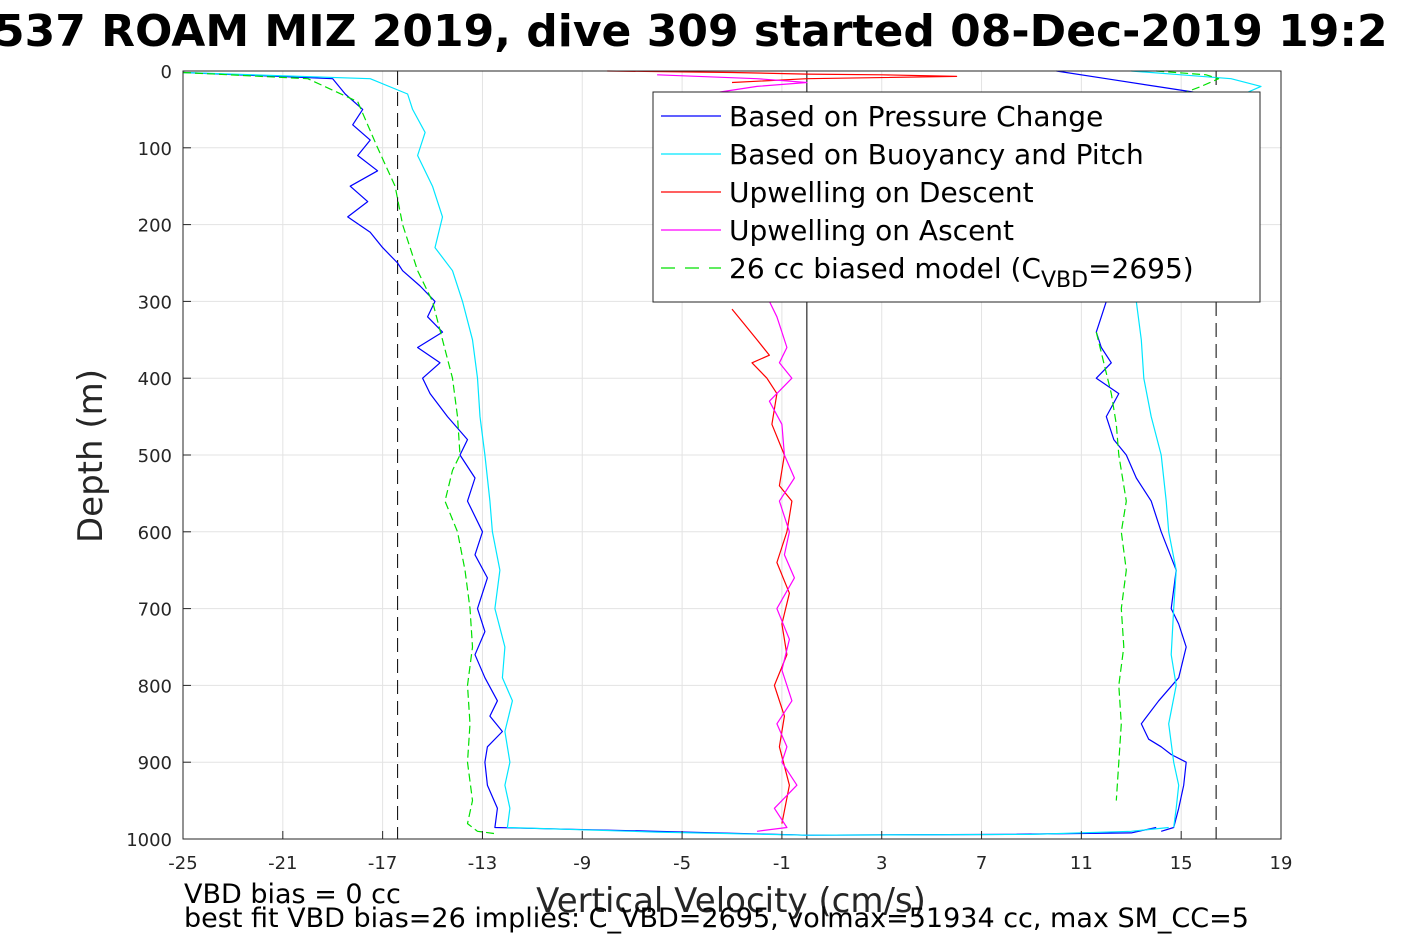  I want to click on y-axis-ticks: 0 100 200 300 400 500 600 700 800 900 1000, so click(158, 456).